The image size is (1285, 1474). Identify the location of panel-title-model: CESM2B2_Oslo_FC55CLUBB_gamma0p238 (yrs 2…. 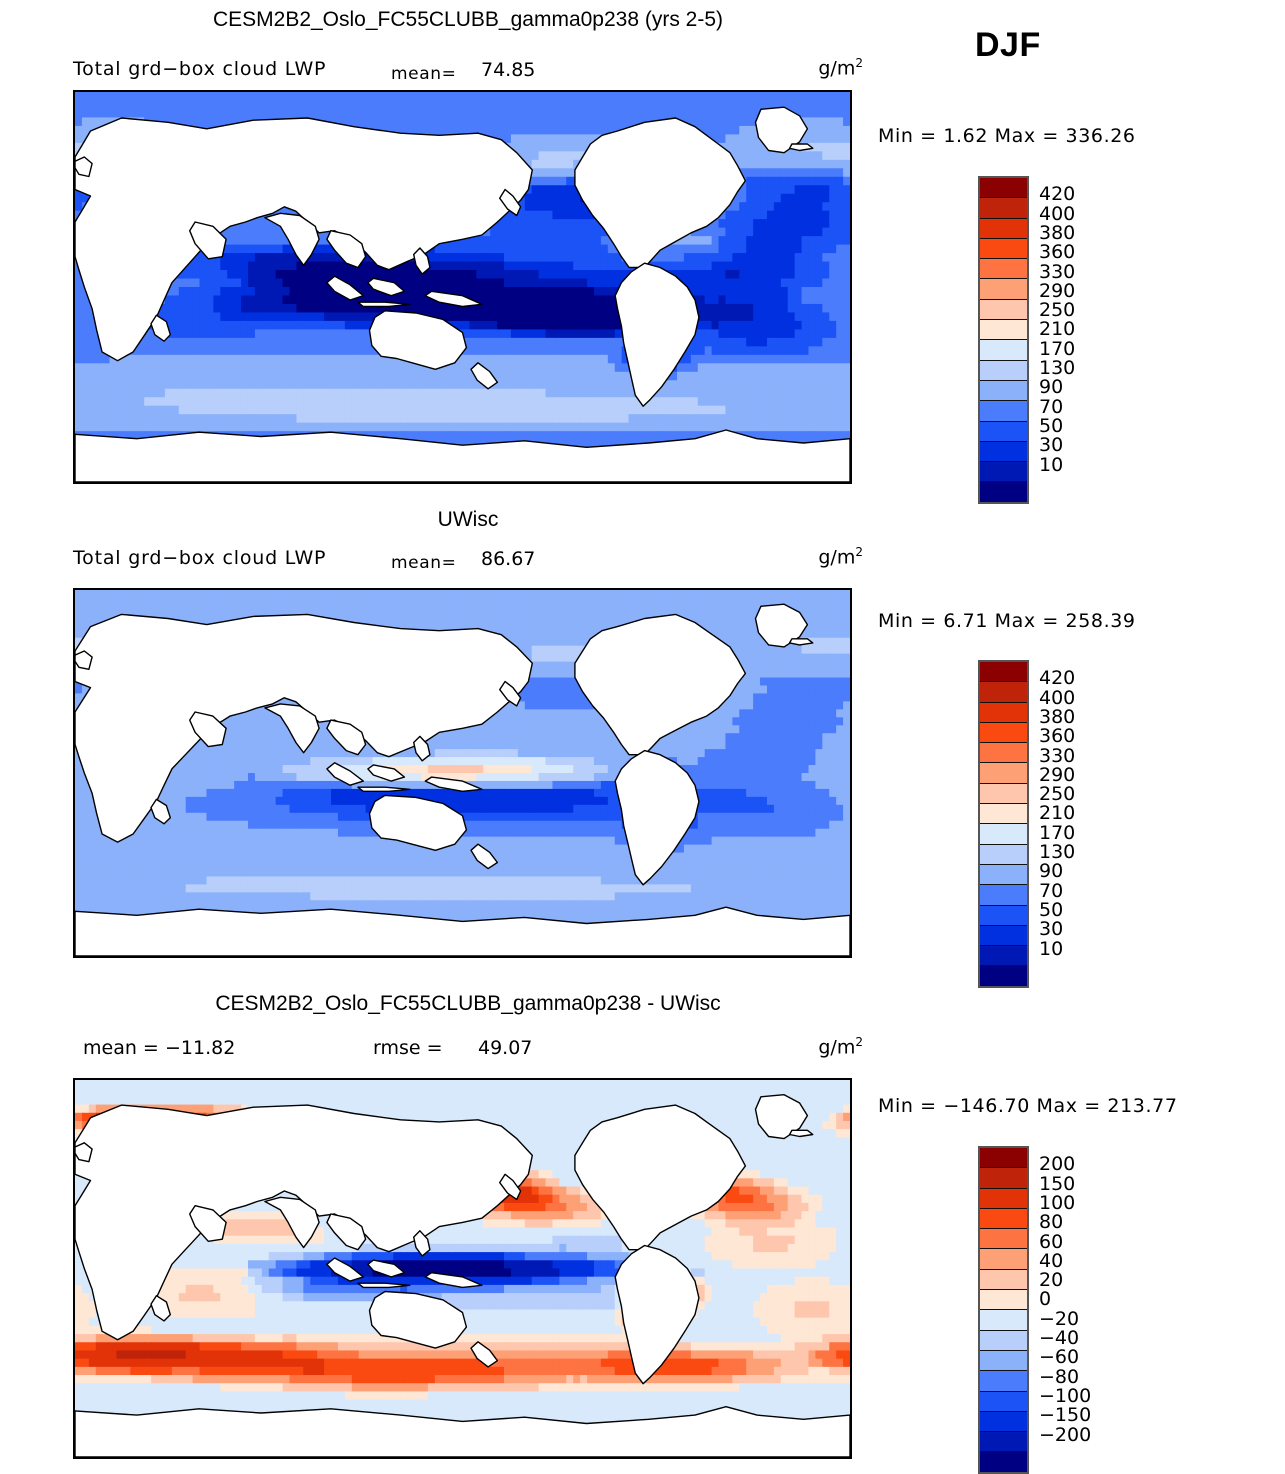
(468, 20).